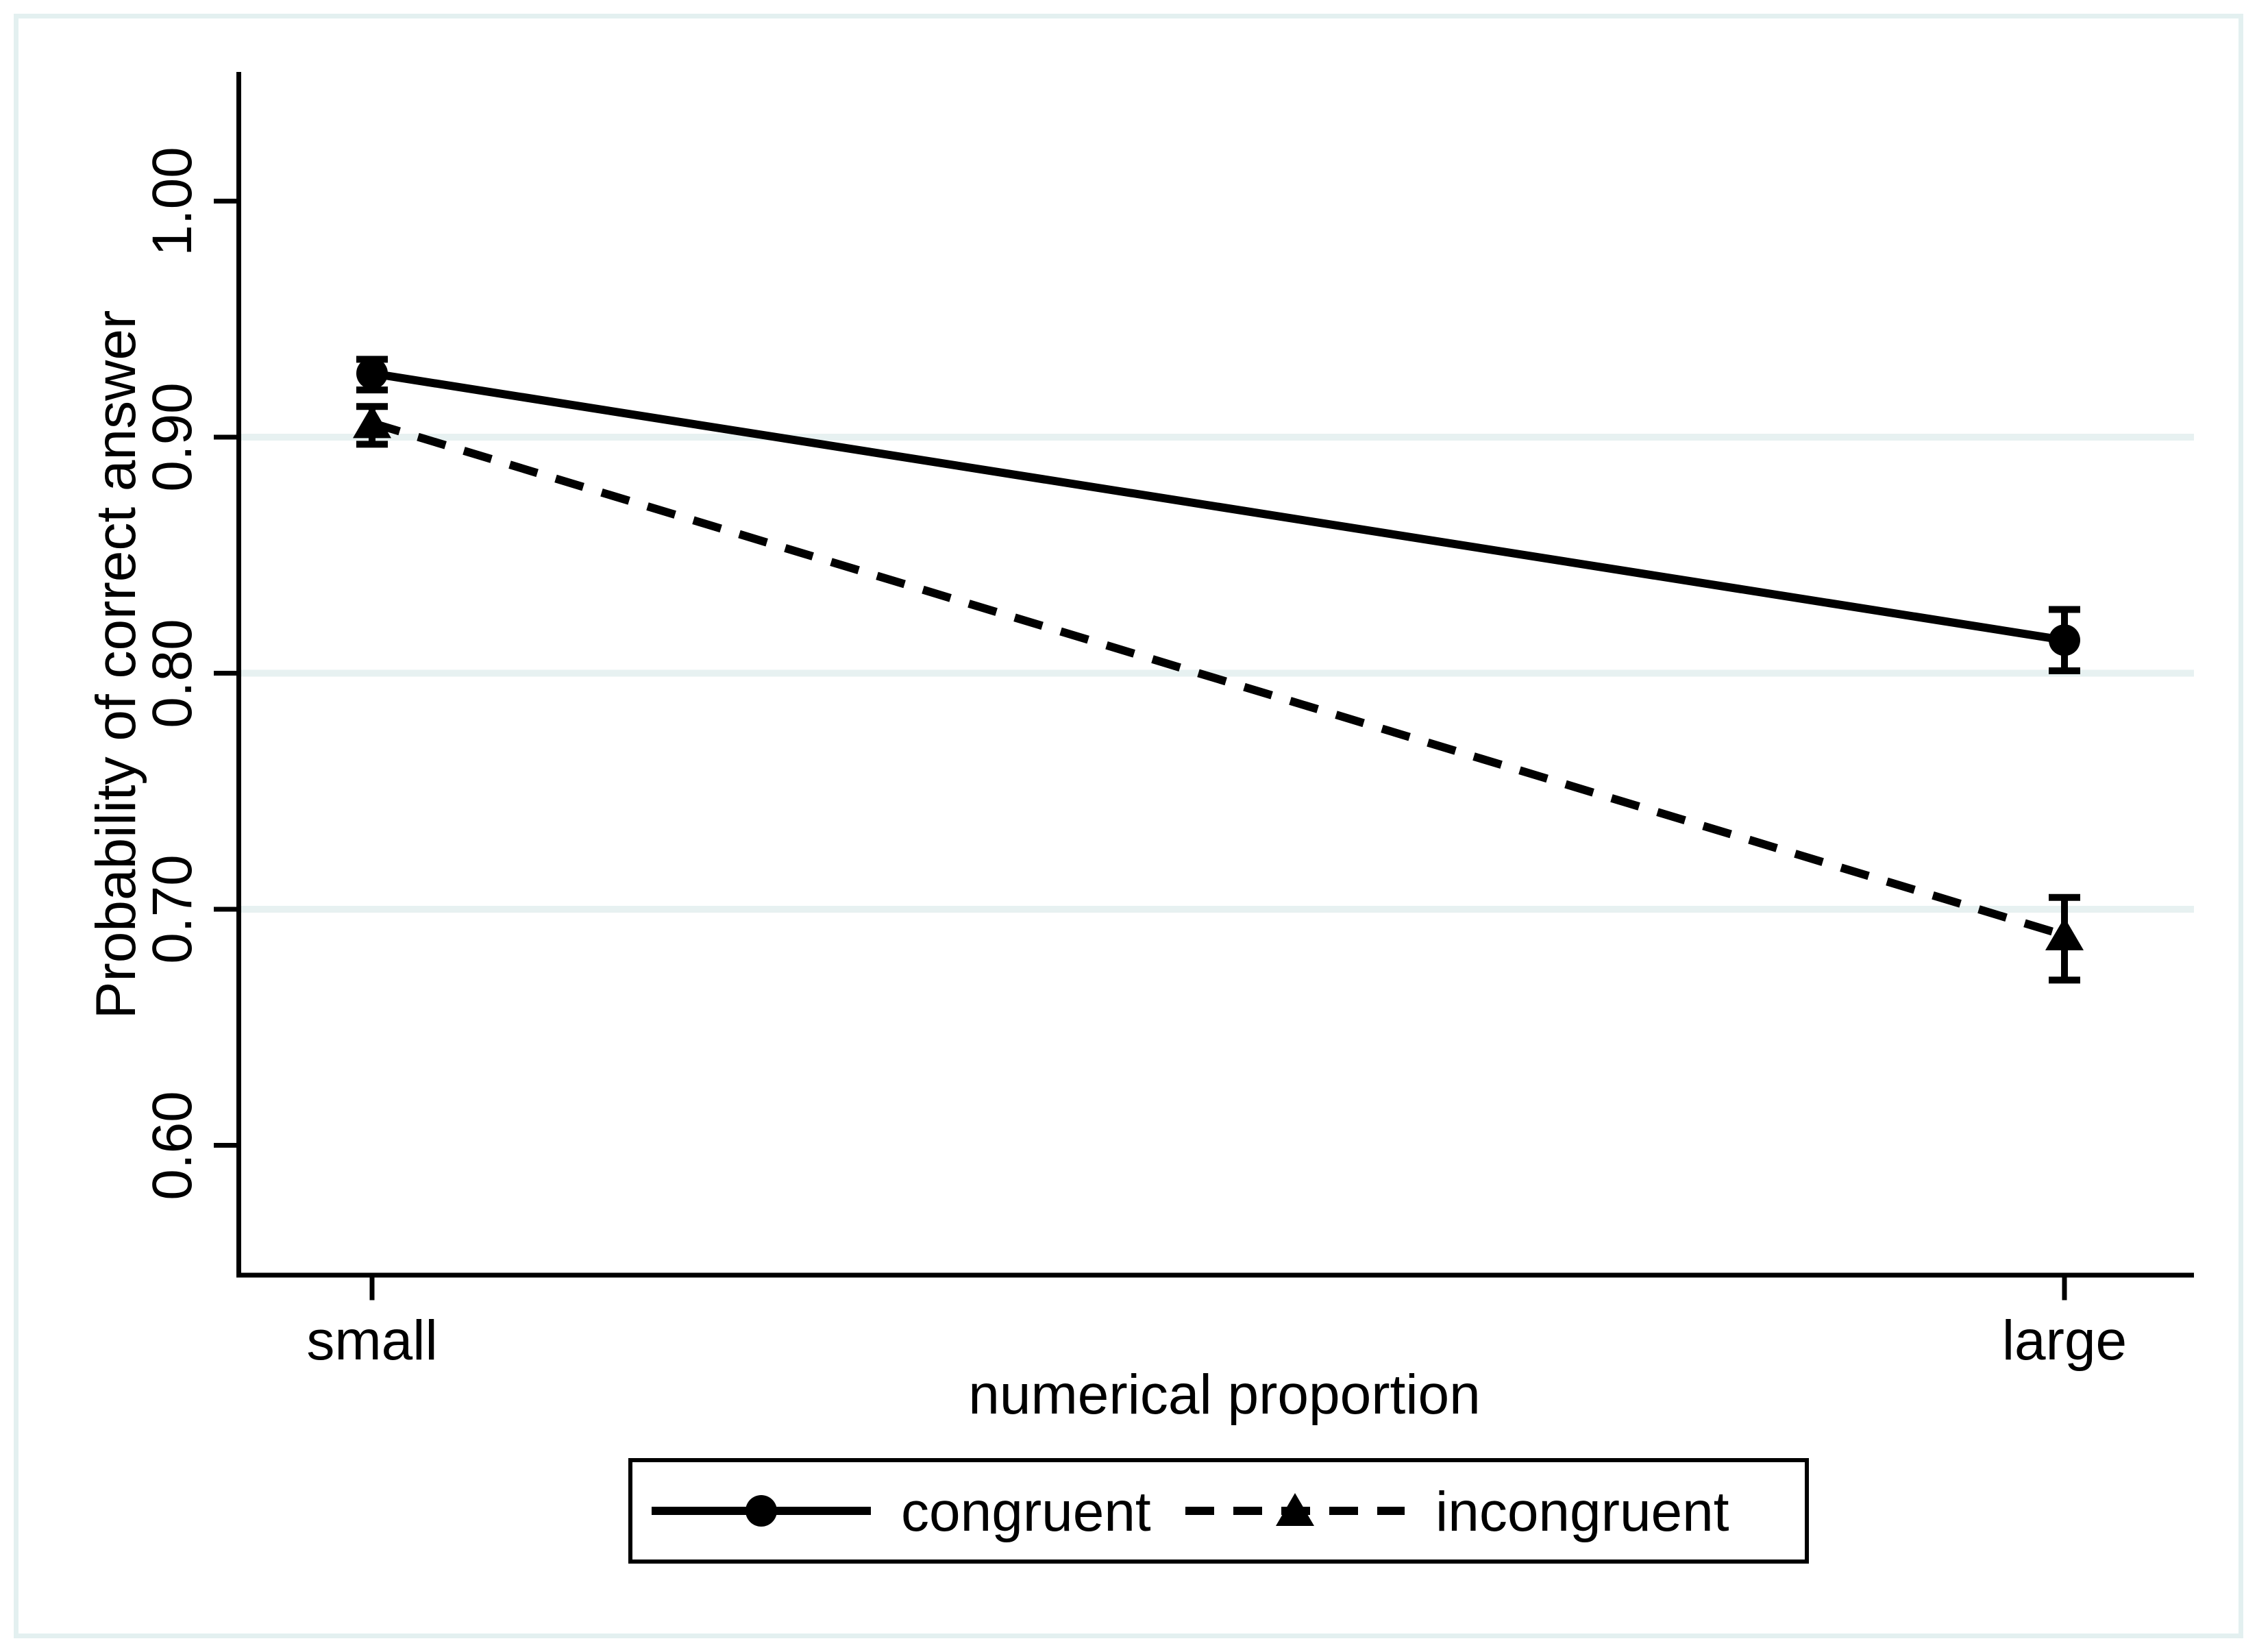 The height and width of the screenshot is (1652, 2257). Describe the element at coordinates (172, 1145) in the screenshot. I see `y-tick-label: 0.60` at that location.